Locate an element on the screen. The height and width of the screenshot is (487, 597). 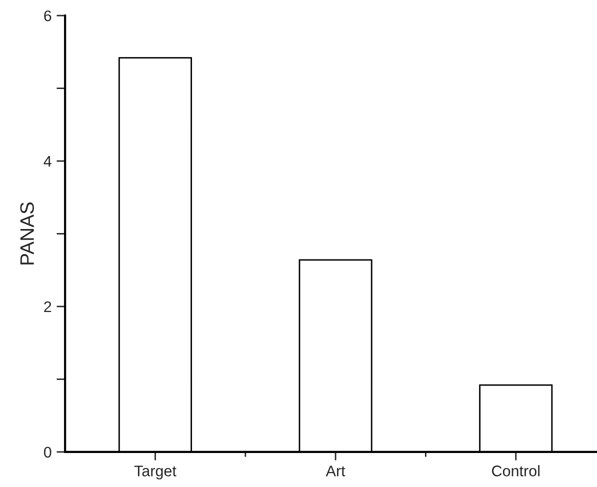
y-tick-label: 6 is located at coordinates (48, 16).